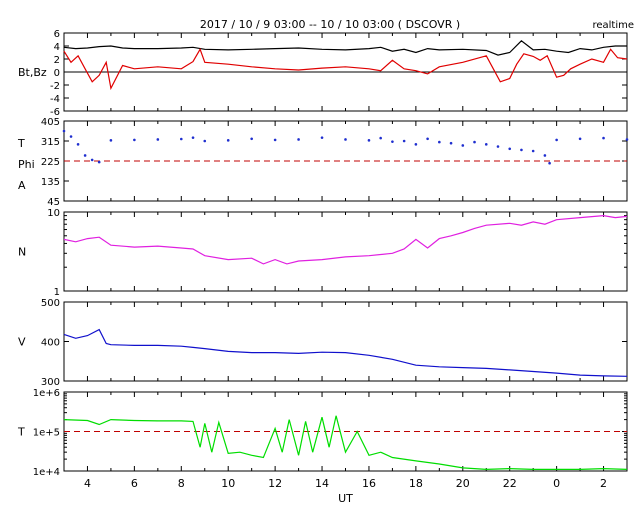 The width and height of the screenshot is (640, 512). What do you see at coordinates (57, 73) in the screenshot?
I see `y-tick-label: 0` at bounding box center [57, 73].